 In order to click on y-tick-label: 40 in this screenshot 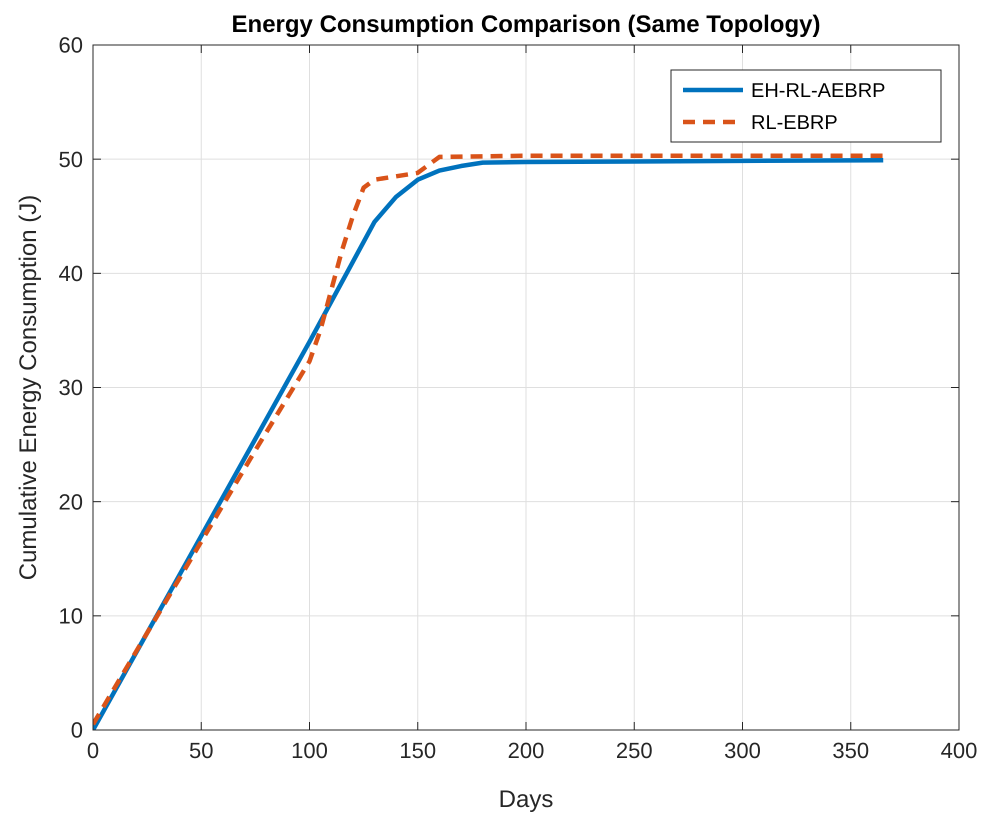, I will do `click(70, 273)`.